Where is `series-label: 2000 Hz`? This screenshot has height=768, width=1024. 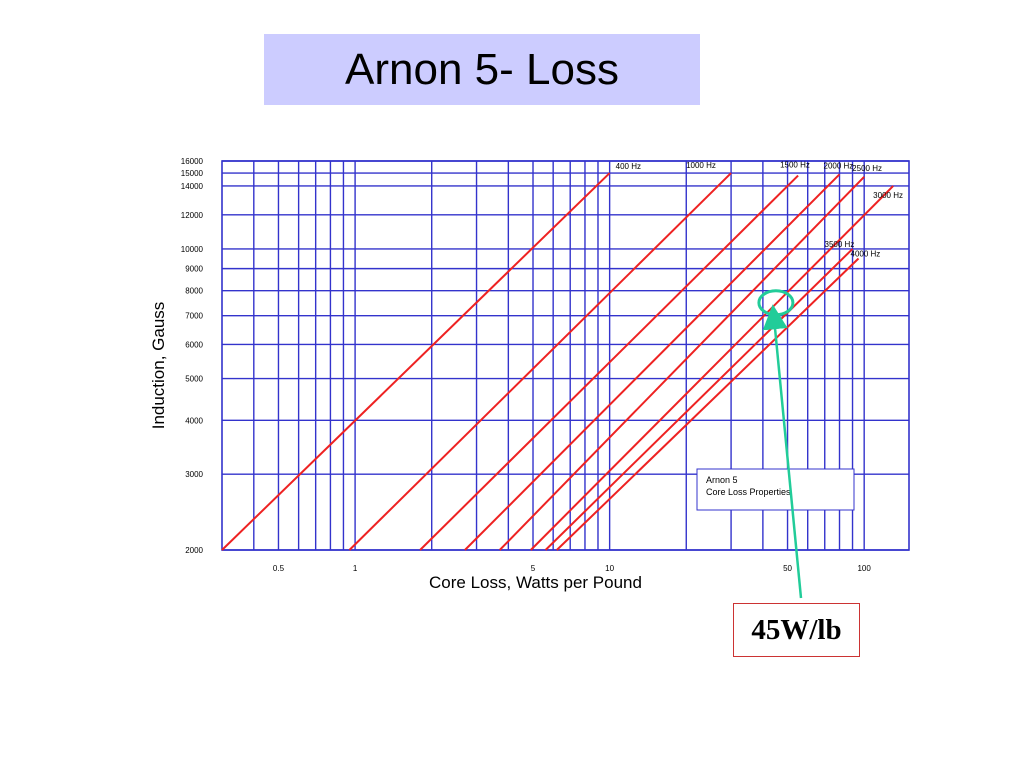 series-label: 2000 Hz is located at coordinates (839, 165).